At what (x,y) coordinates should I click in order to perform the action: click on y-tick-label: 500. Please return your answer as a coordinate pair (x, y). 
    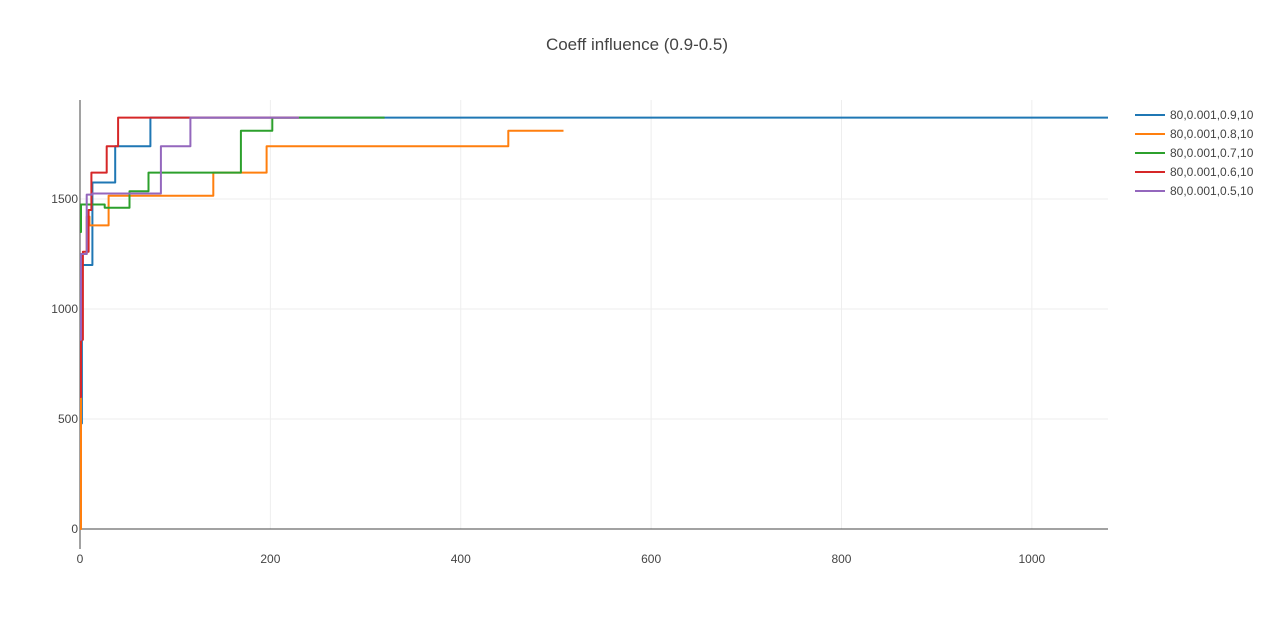
    Looking at the image, I should click on (68, 419).